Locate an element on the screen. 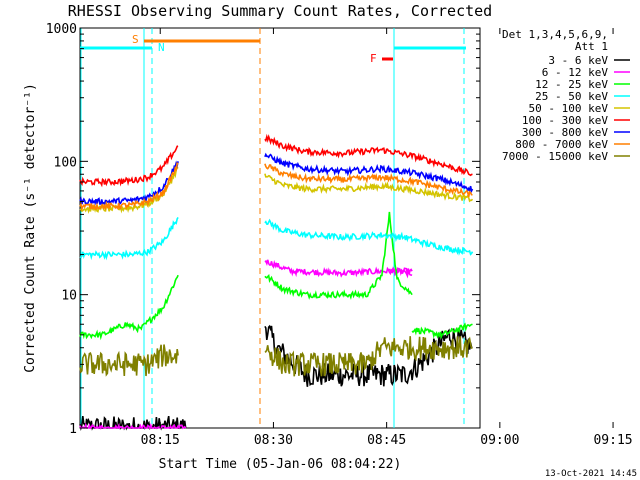 The image size is (640, 480). legend-label-3: 12 - 25 keV is located at coordinates (571, 84).